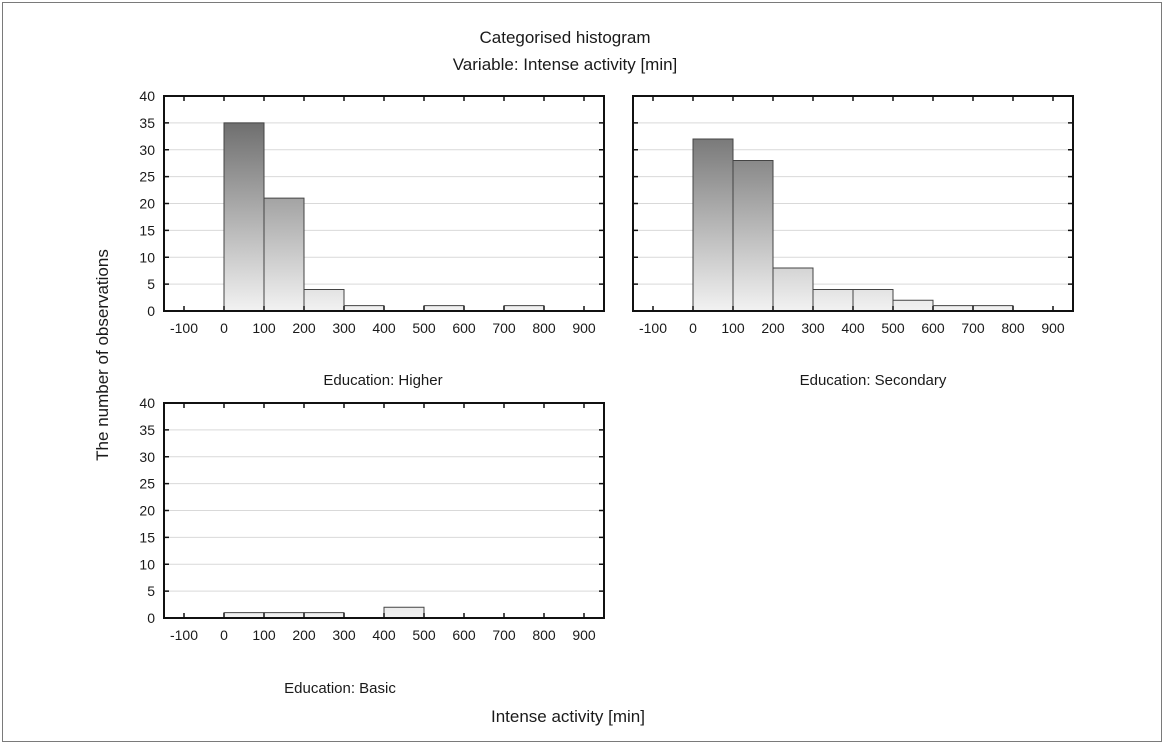 The image size is (1168, 746). Describe the element at coordinates (873, 380) in the screenshot. I see `panel-label: Education: Secondary` at that location.